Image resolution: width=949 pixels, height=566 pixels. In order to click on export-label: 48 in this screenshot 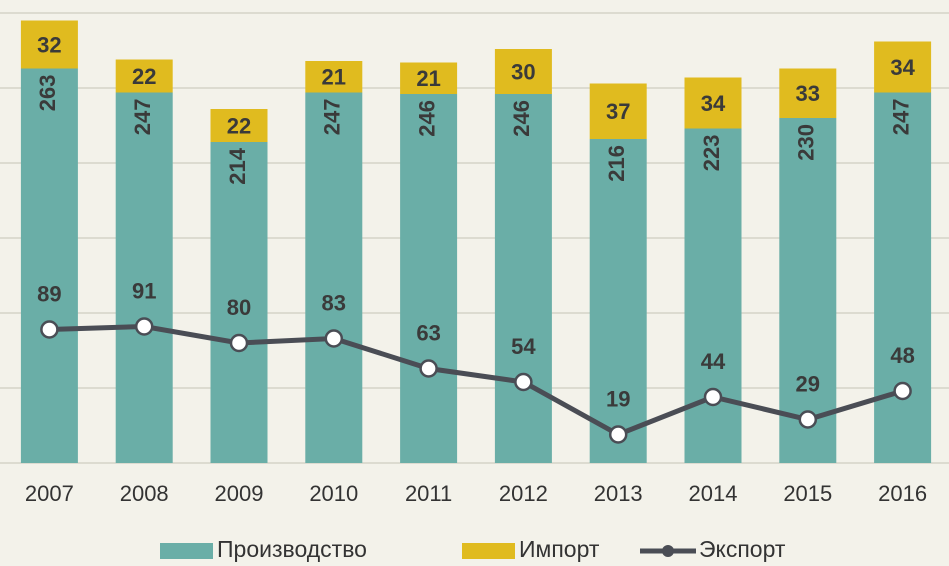, I will do `click(902, 355)`.